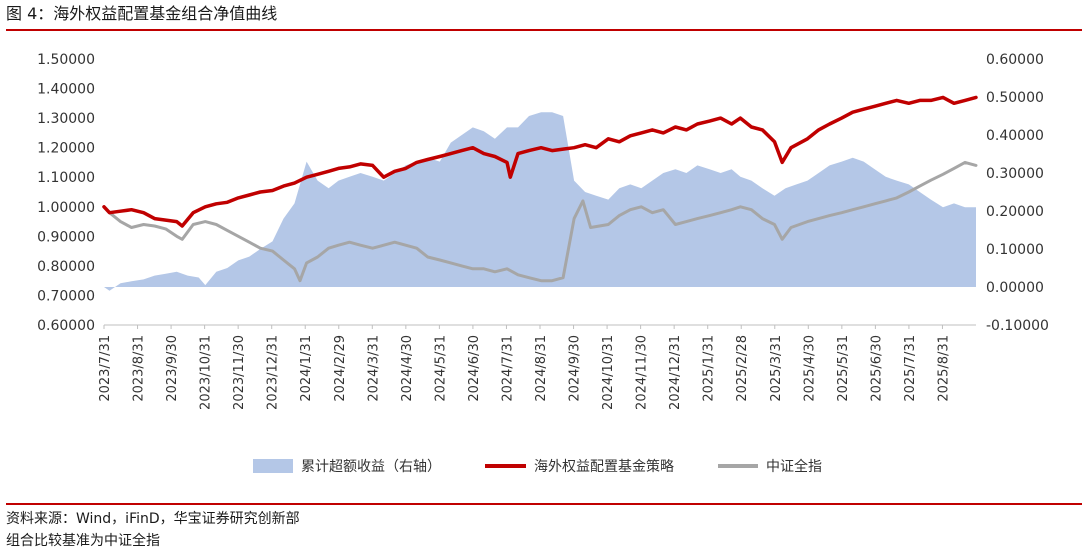  What do you see at coordinates (66, 326) in the screenshot?
I see `y-left-tick-label: 0.60000` at bounding box center [66, 326].